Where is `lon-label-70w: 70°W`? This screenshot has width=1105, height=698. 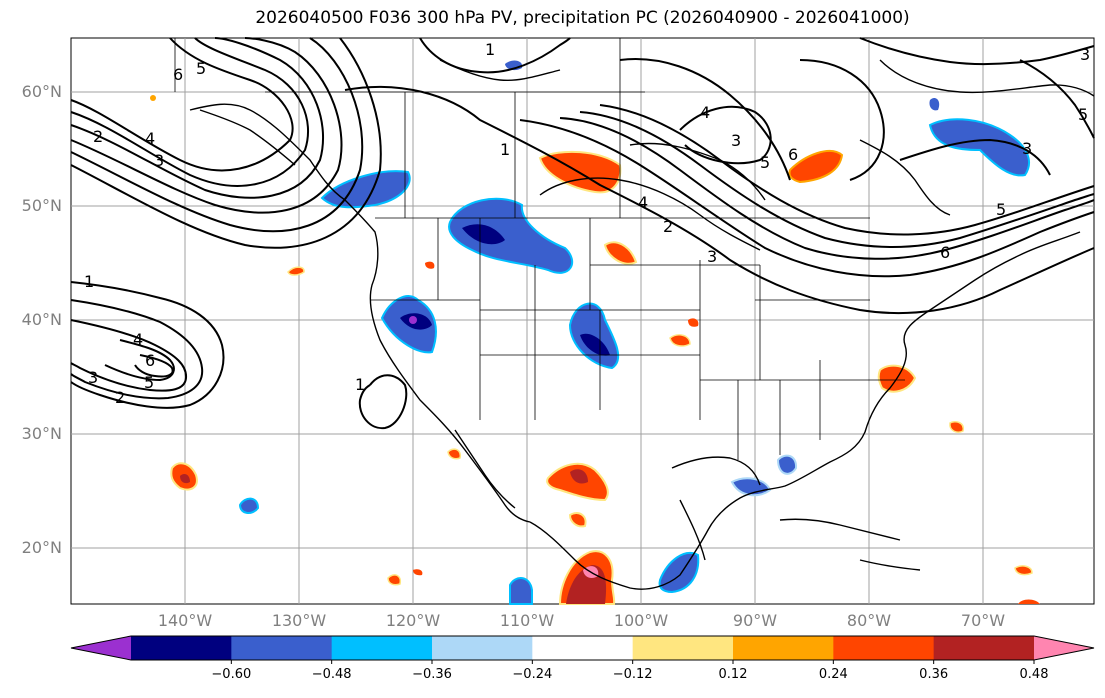 lon-label-70w: 70°W is located at coordinates (983, 620).